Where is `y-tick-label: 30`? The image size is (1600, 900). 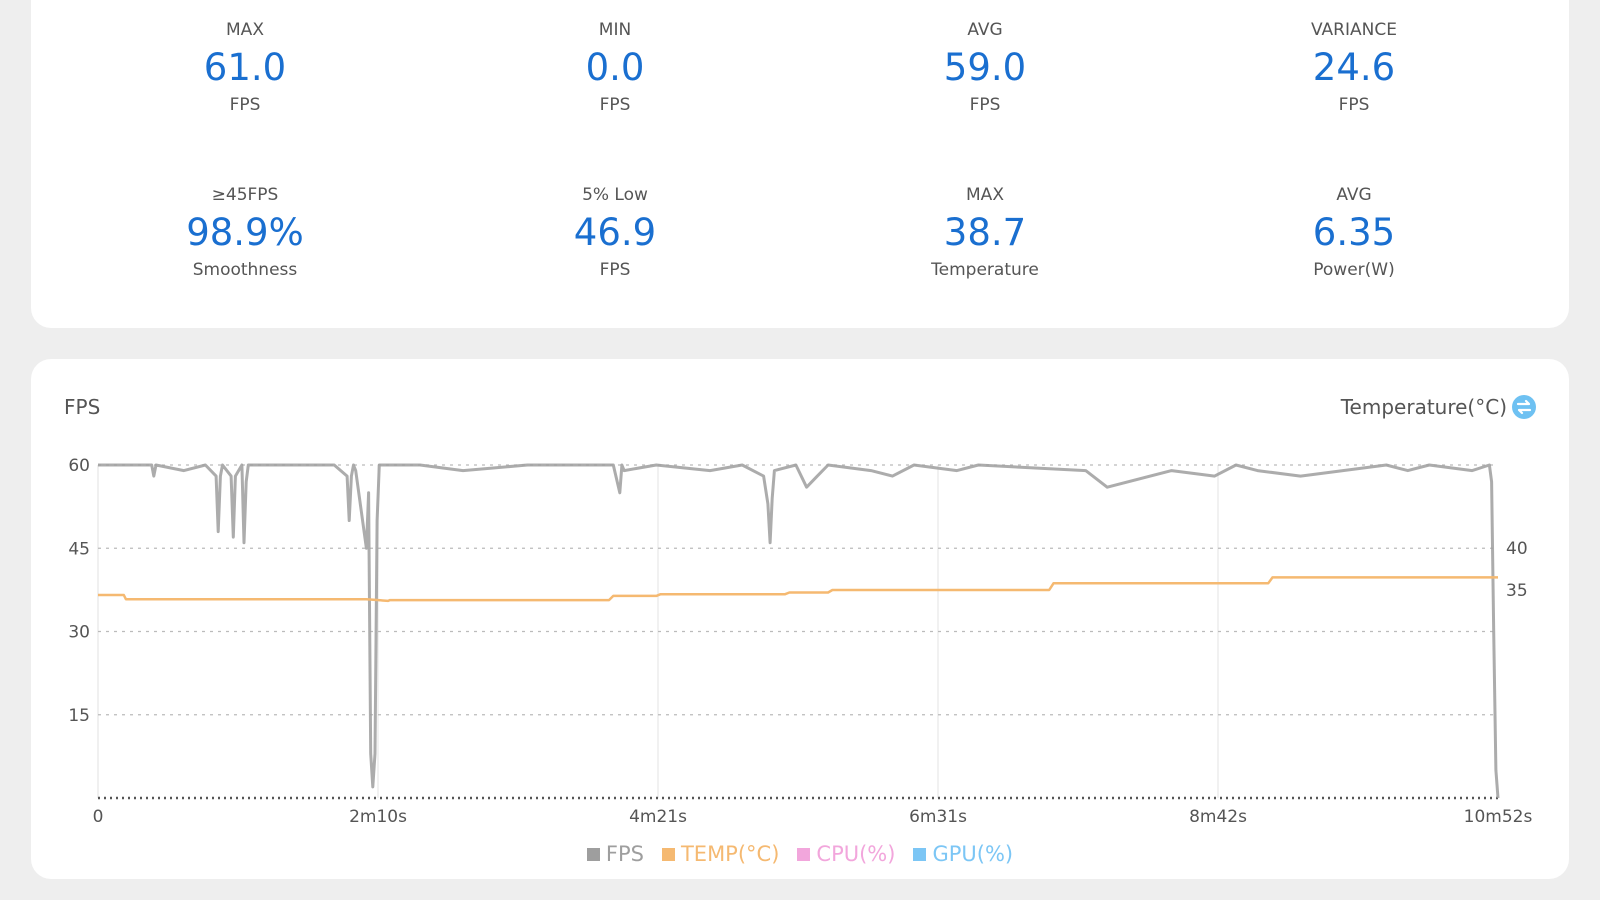 y-tick-label: 30 is located at coordinates (79, 633).